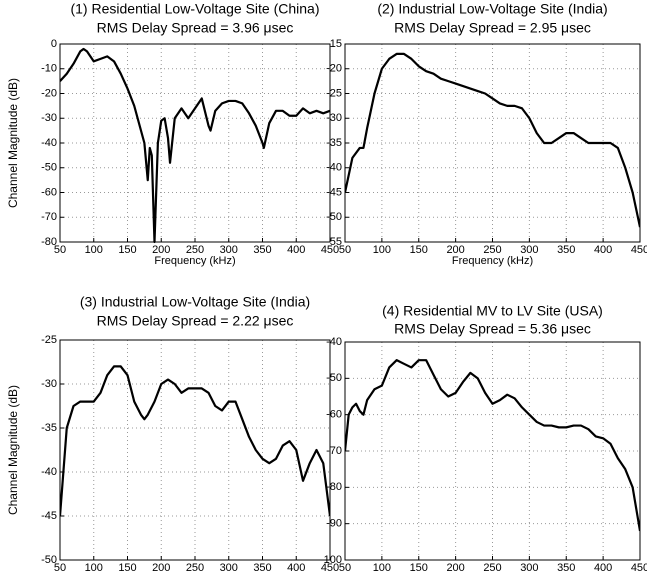 Image resolution: width=647 pixels, height=571 pixels. I want to click on y-tick-label: -90, so click(334, 524).